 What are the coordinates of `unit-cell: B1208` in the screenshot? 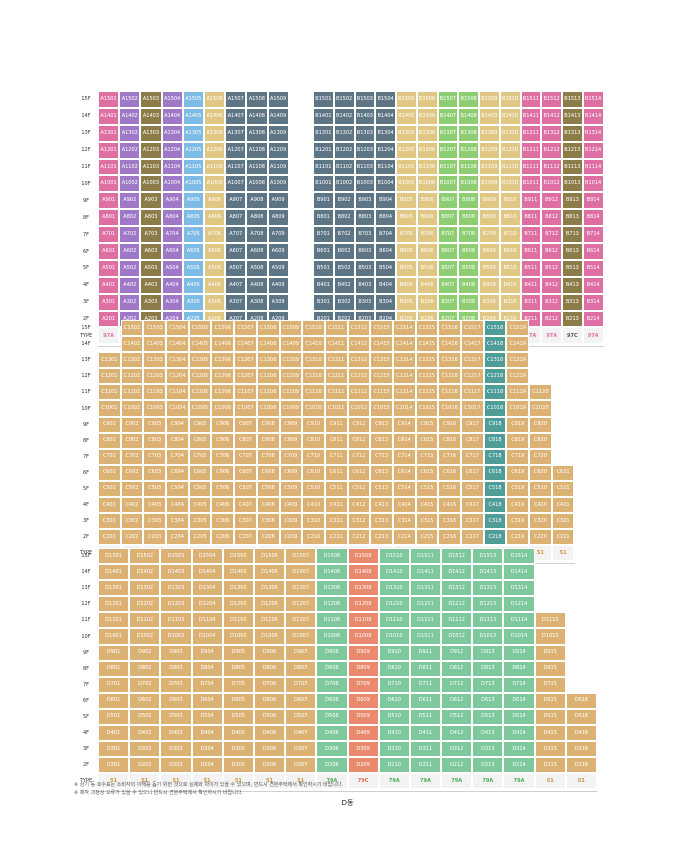 It's located at (468, 150).